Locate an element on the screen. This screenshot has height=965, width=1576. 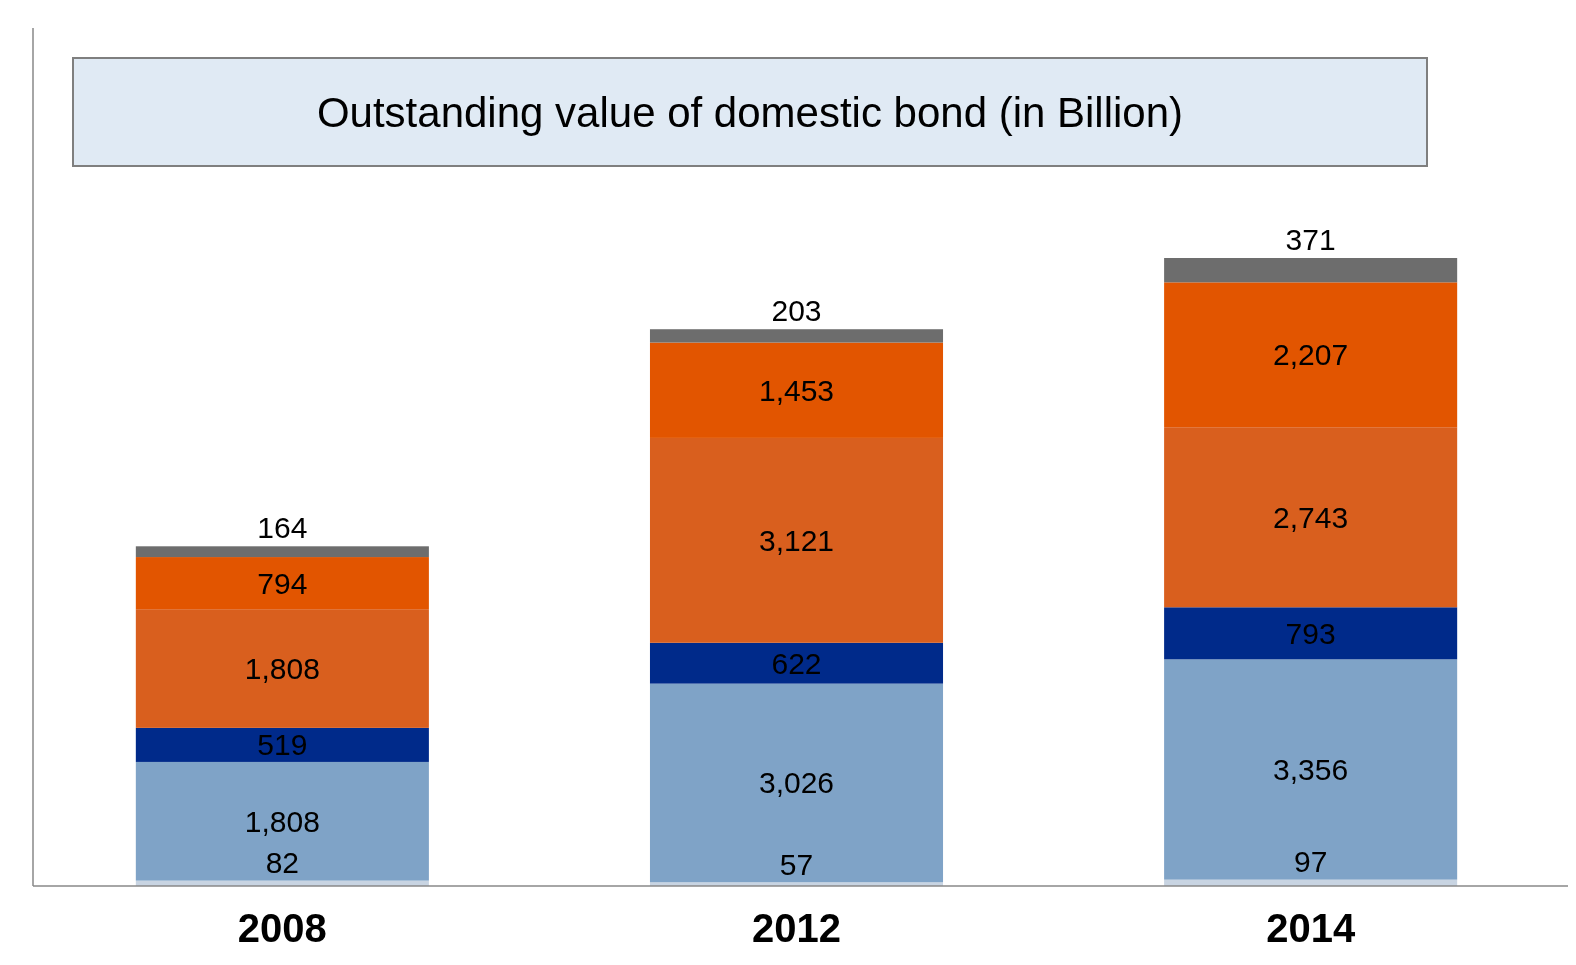
data-label: 2,207 is located at coordinates (1311, 355).